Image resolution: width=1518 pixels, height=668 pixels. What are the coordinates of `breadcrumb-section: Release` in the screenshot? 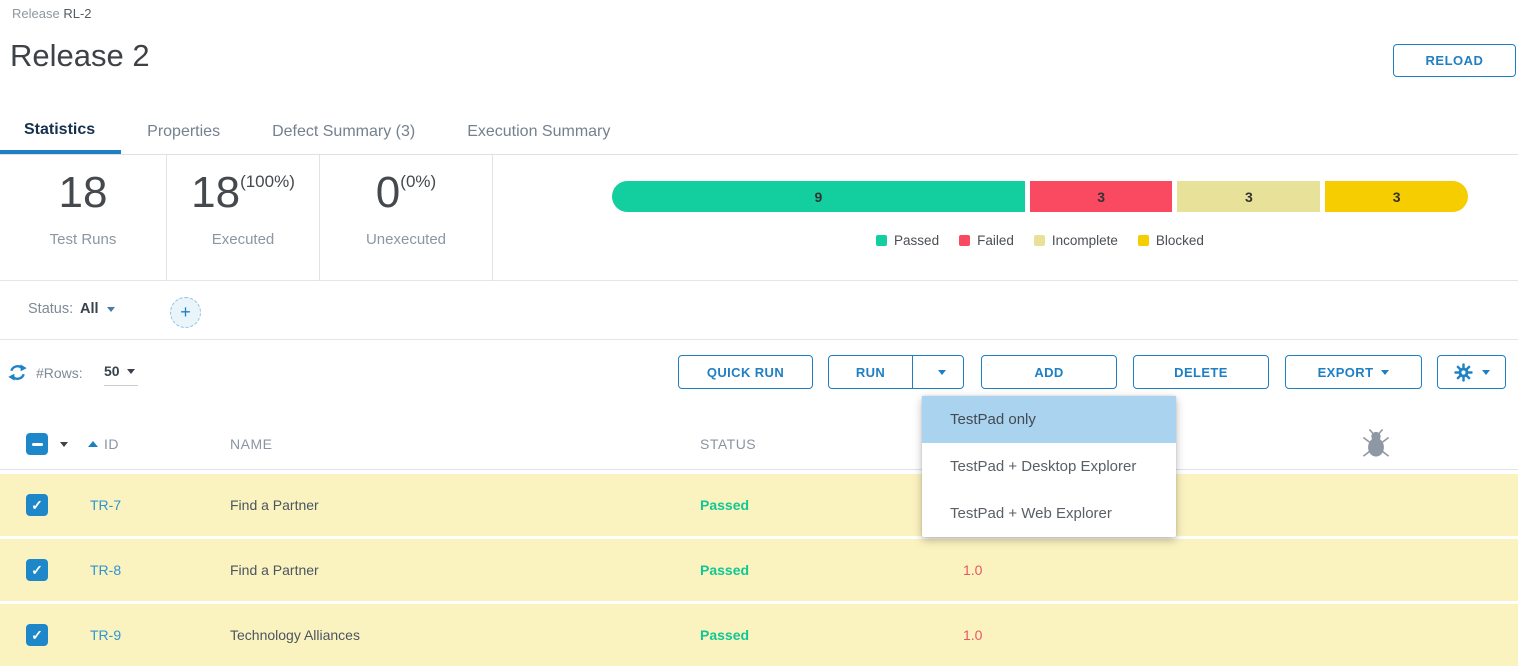 It's located at (36, 13).